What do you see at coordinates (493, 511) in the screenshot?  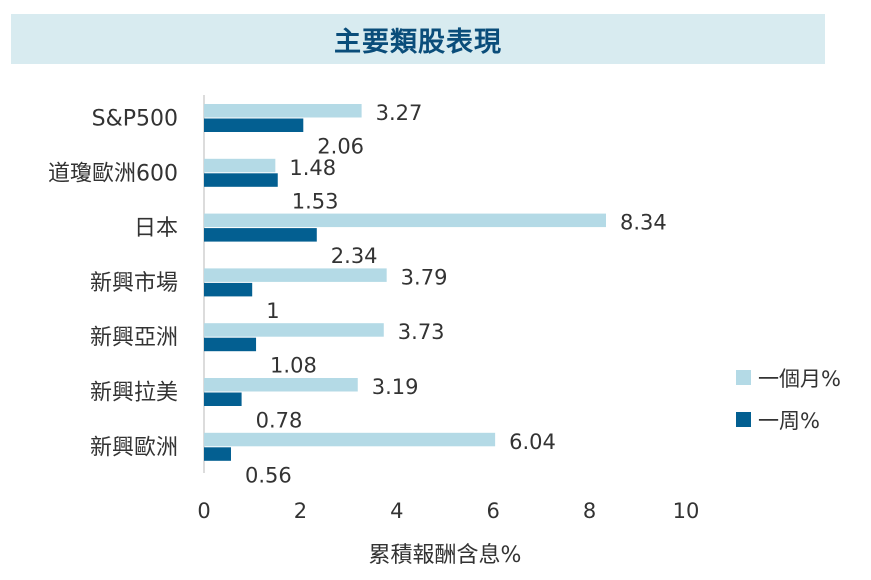 I see `x-tick-label: 6` at bounding box center [493, 511].